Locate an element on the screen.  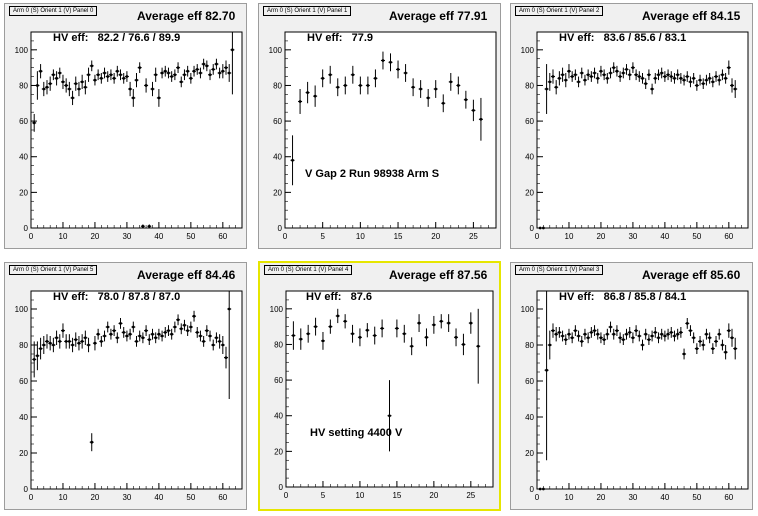
hv-eff: HV eff: 82.2 / 76.6 / 89.9 is located at coordinates (116, 38).